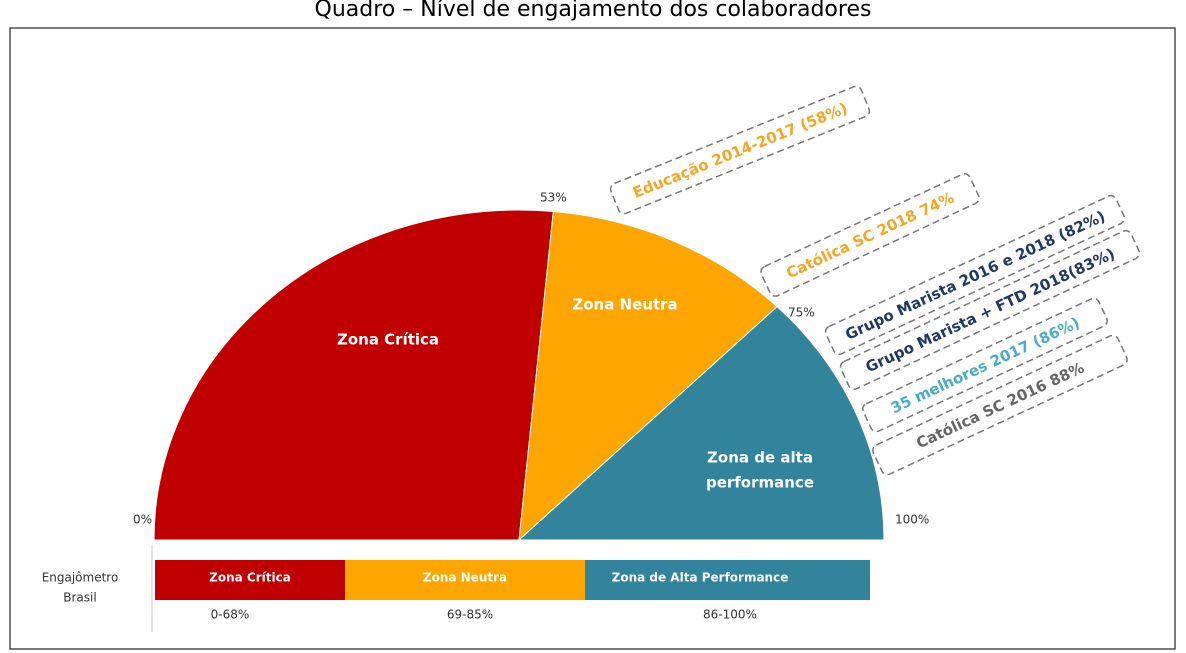  What do you see at coordinates (760, 483) in the screenshot?
I see `zone-label: performance` at bounding box center [760, 483].